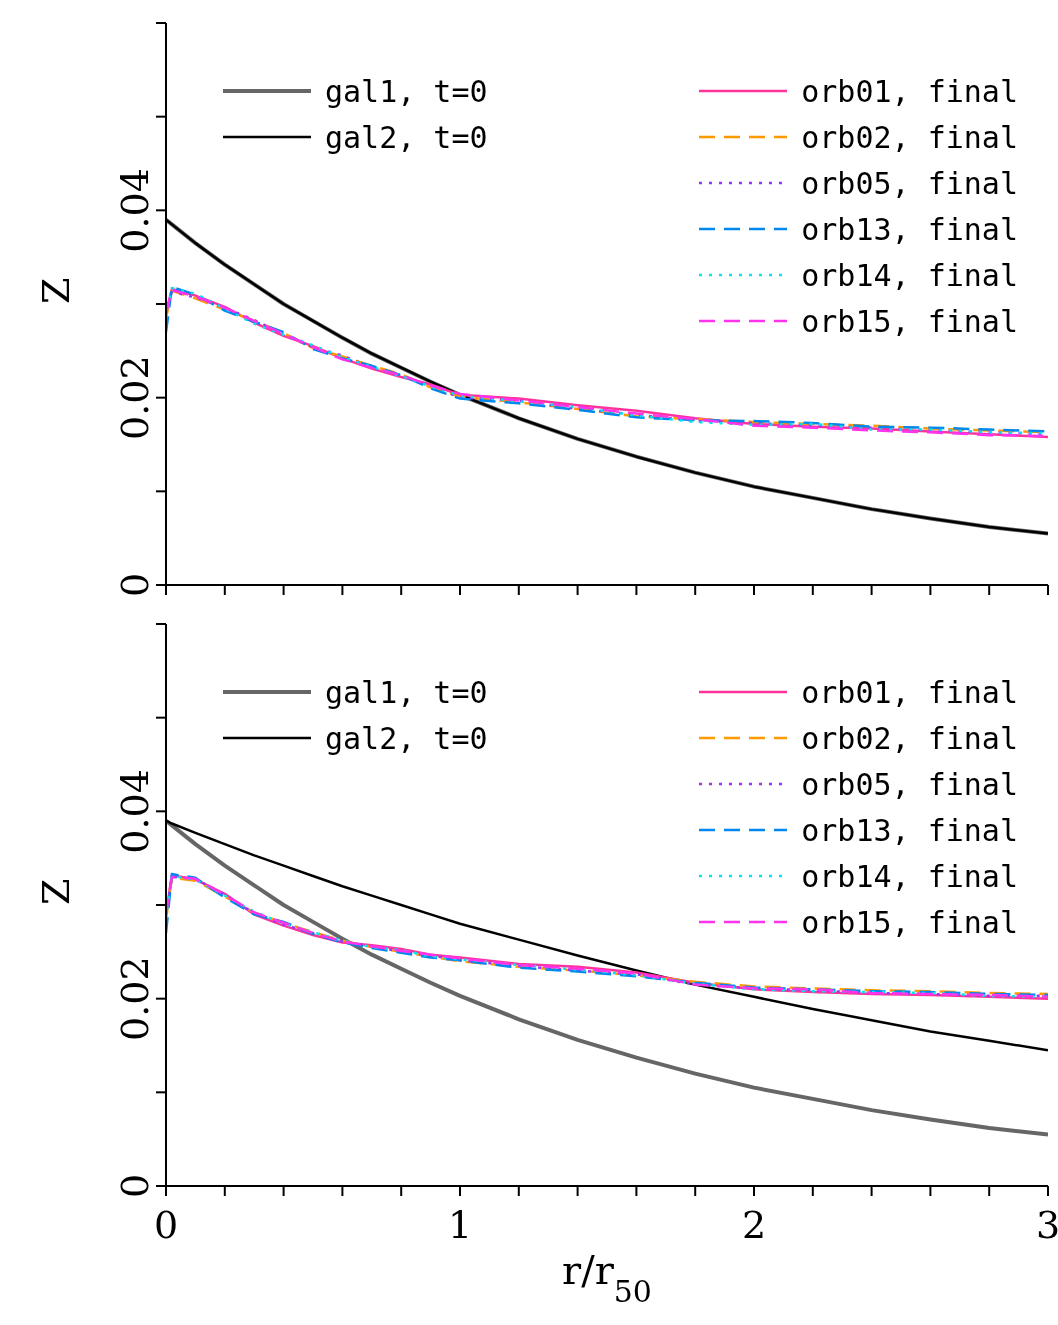 This screenshot has height=1325, width=1058. Describe the element at coordinates (460, 1225) in the screenshot. I see `x-tick-label: 1` at that location.